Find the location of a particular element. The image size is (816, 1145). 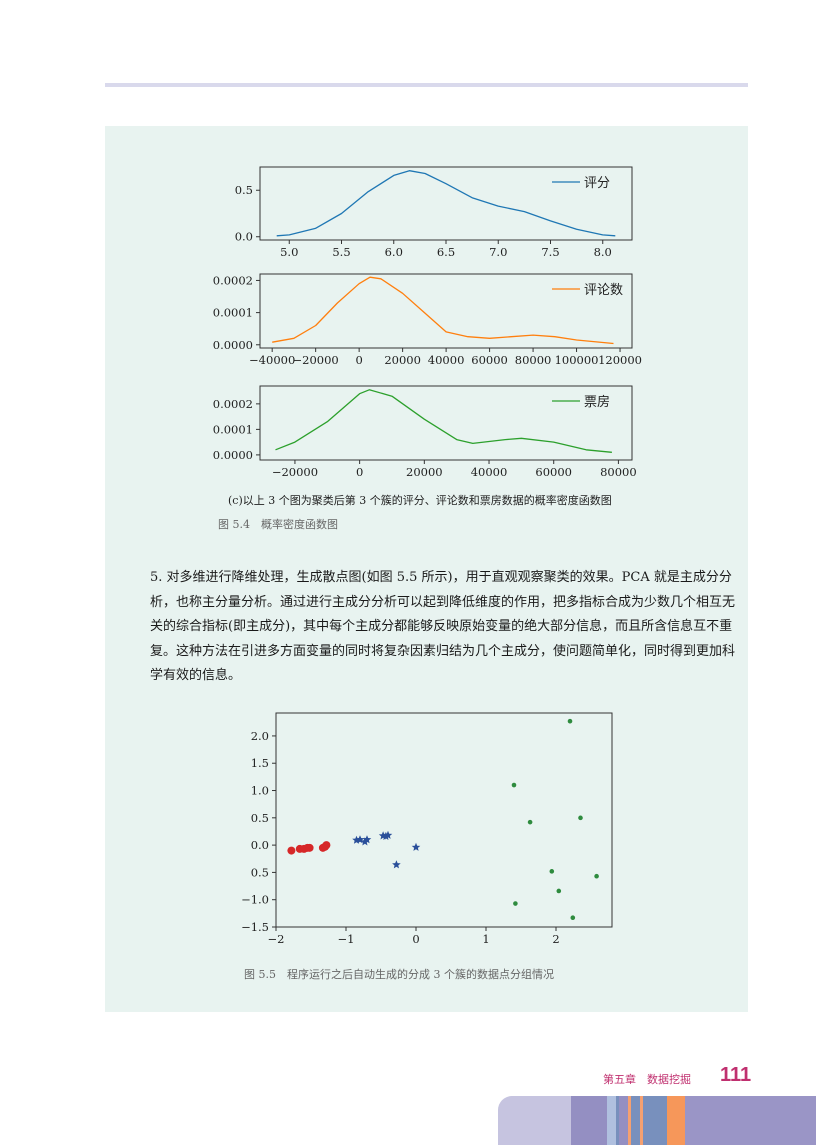

x-tick-label: −1 is located at coordinates (346, 939).